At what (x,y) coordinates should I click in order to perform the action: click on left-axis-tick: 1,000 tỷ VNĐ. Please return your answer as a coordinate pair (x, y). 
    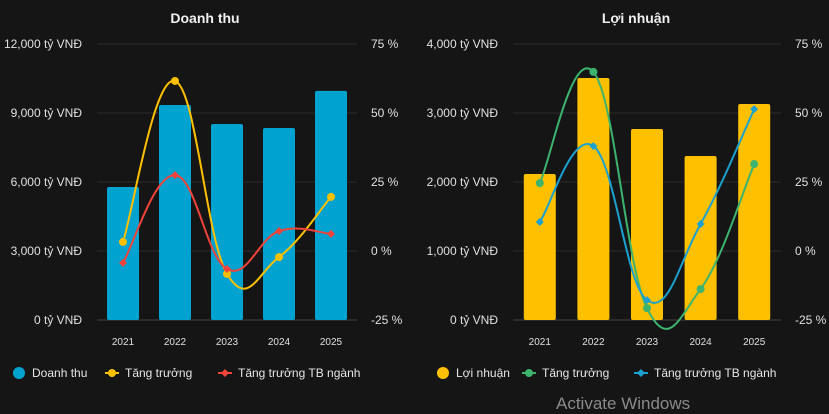
    Looking at the image, I should click on (463, 251).